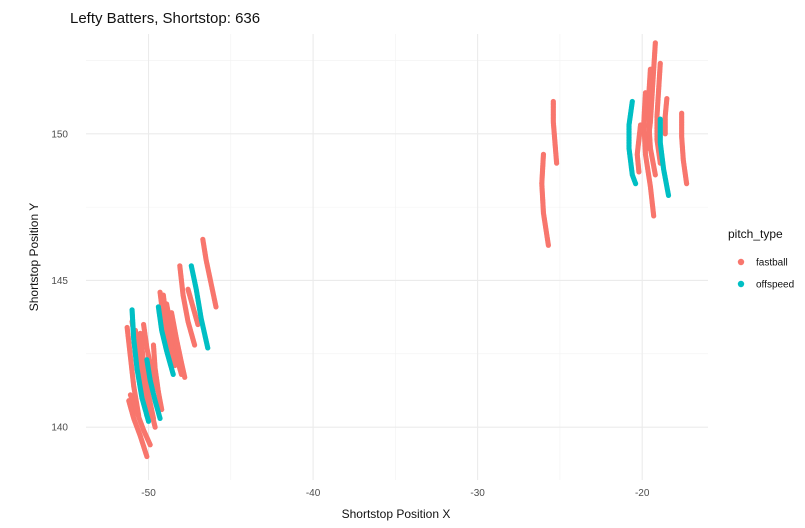 This screenshot has height=528, width=805. I want to click on legend-key-fastball, so click(741, 262).